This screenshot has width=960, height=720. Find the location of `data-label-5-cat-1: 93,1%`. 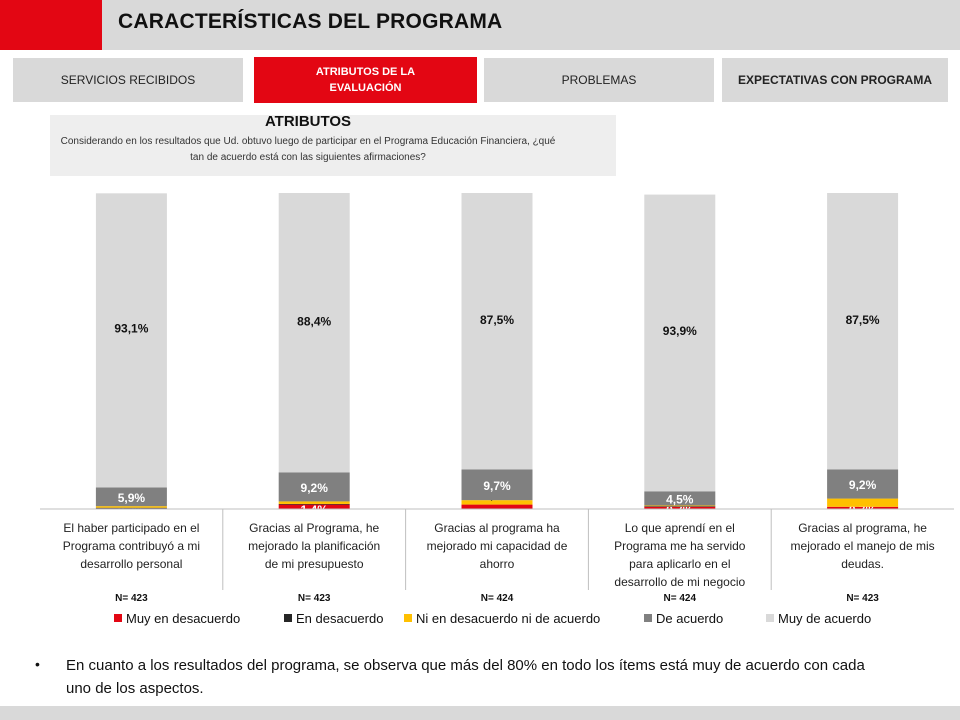

data-label-5-cat-1: 93,1% is located at coordinates (131, 329).